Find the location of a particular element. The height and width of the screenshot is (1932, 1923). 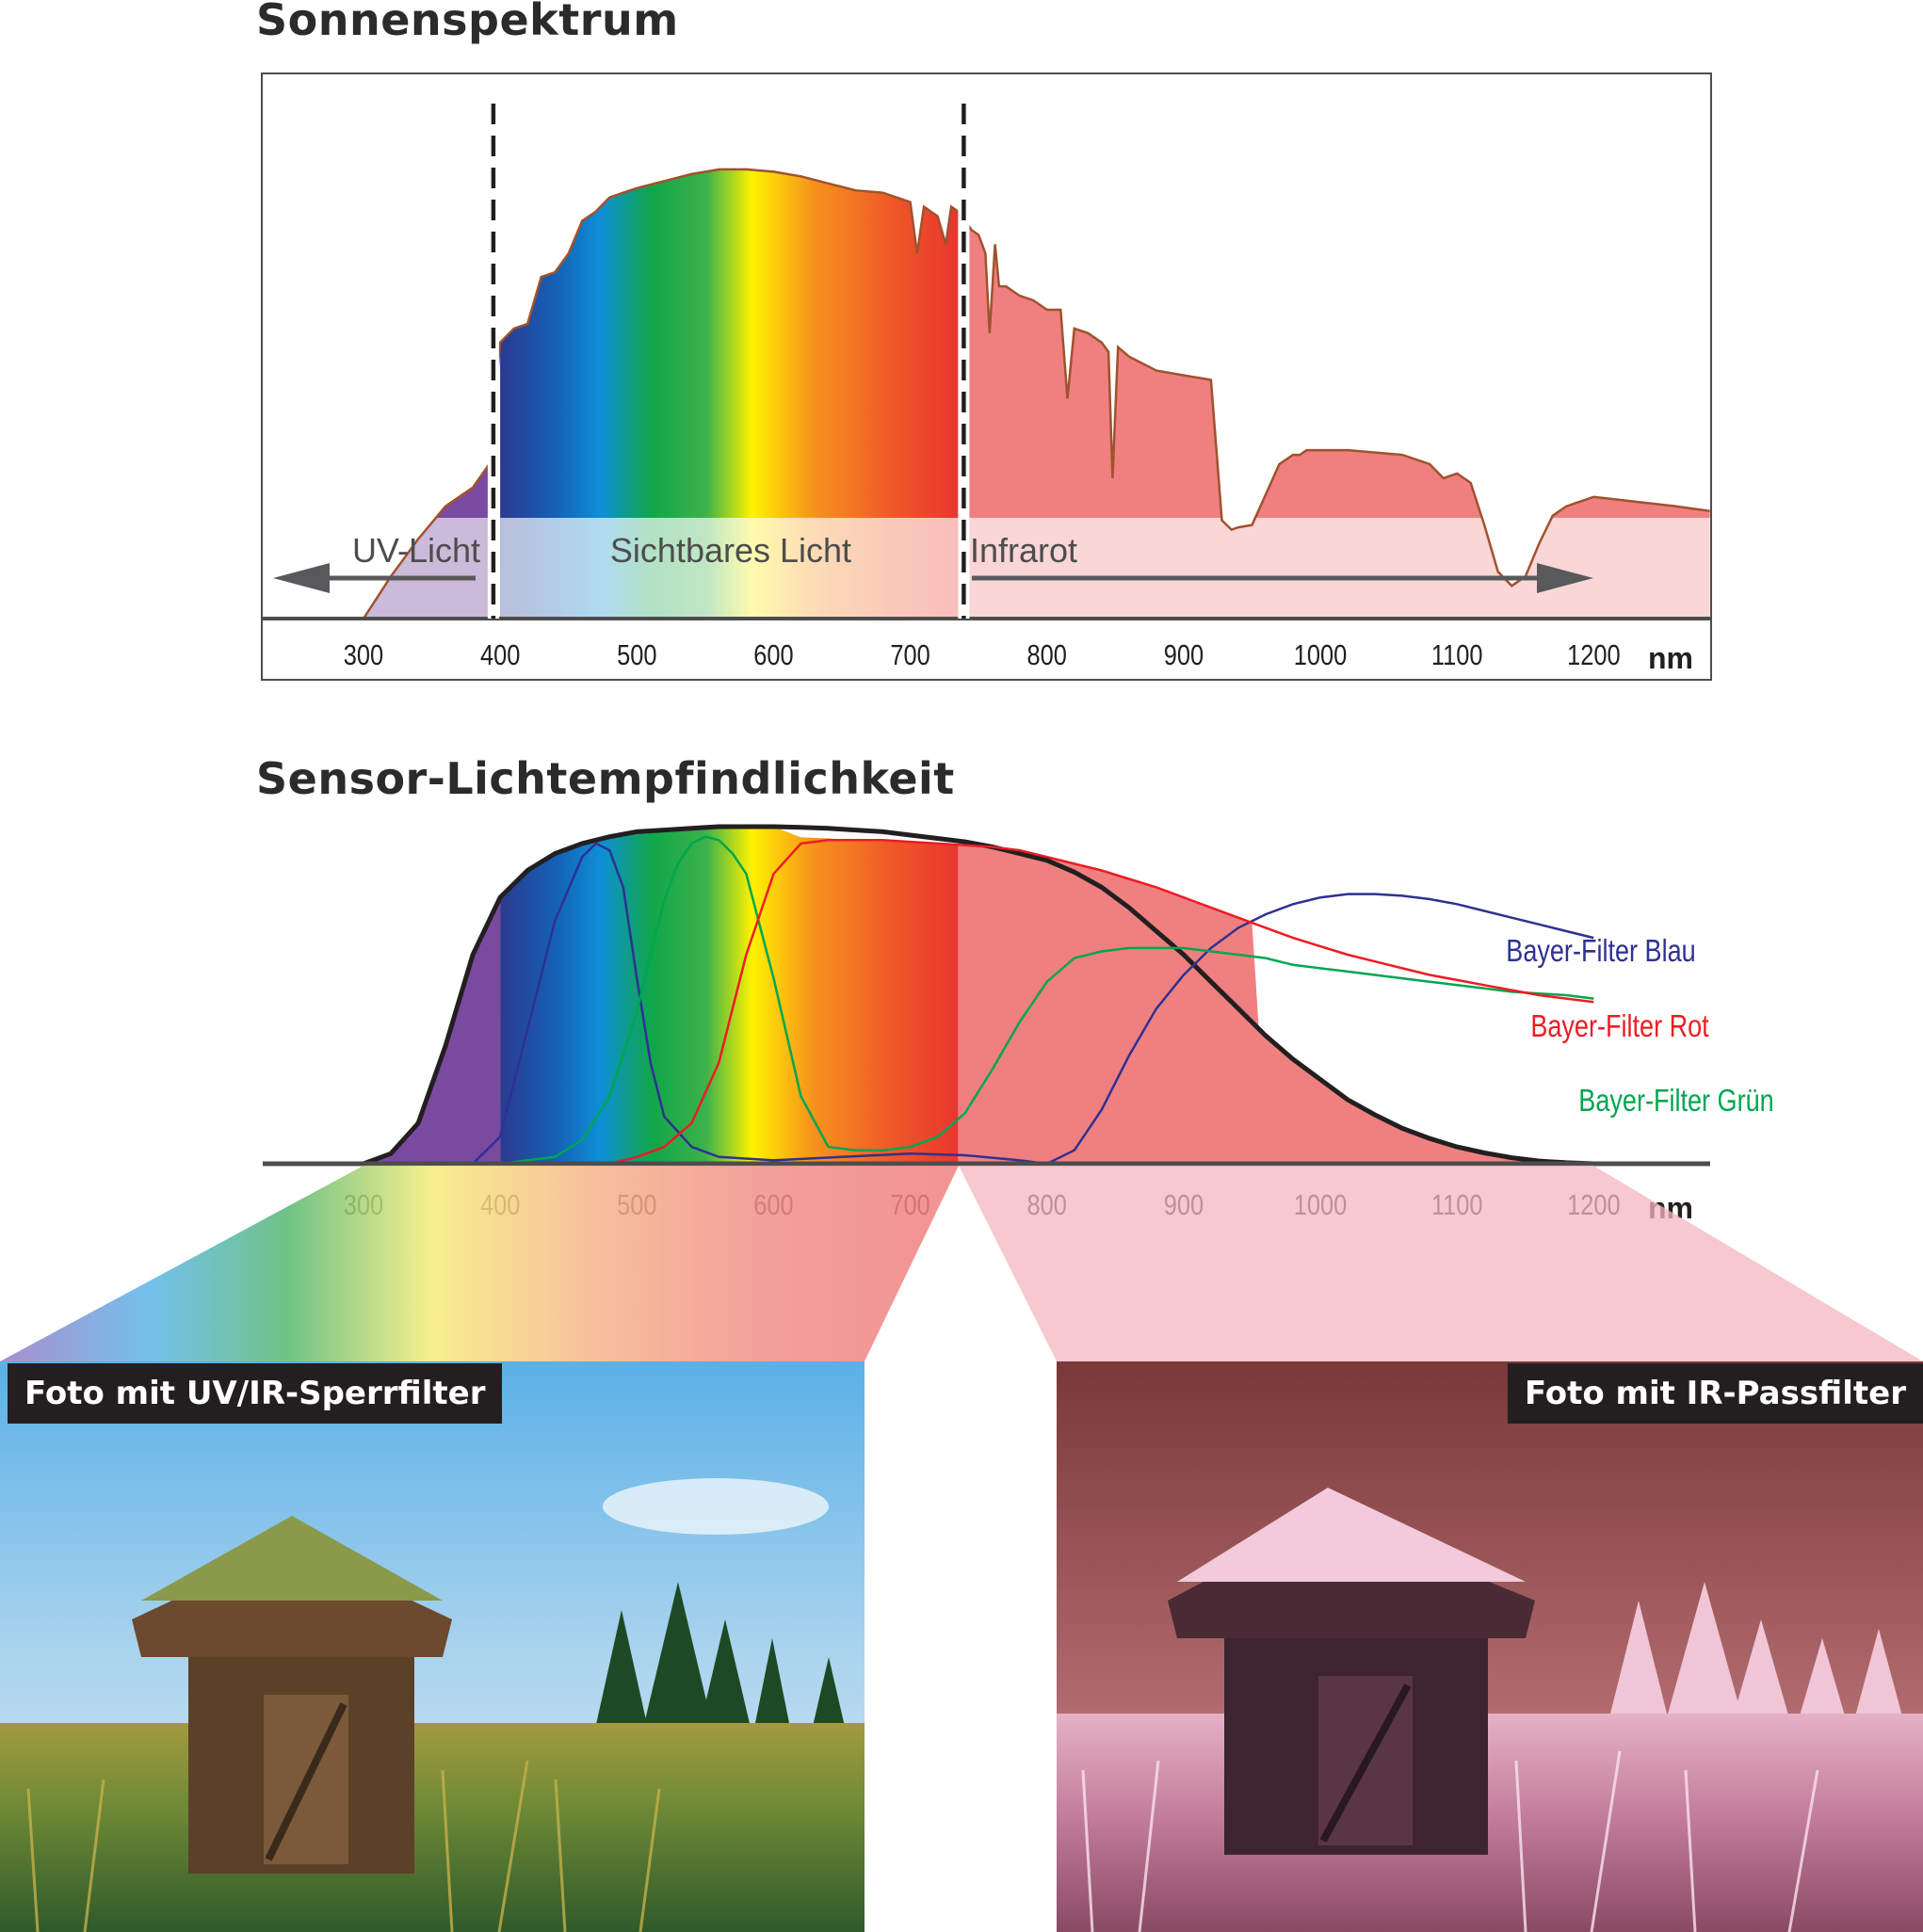

x-axis-unit: nm is located at coordinates (1670, 658).